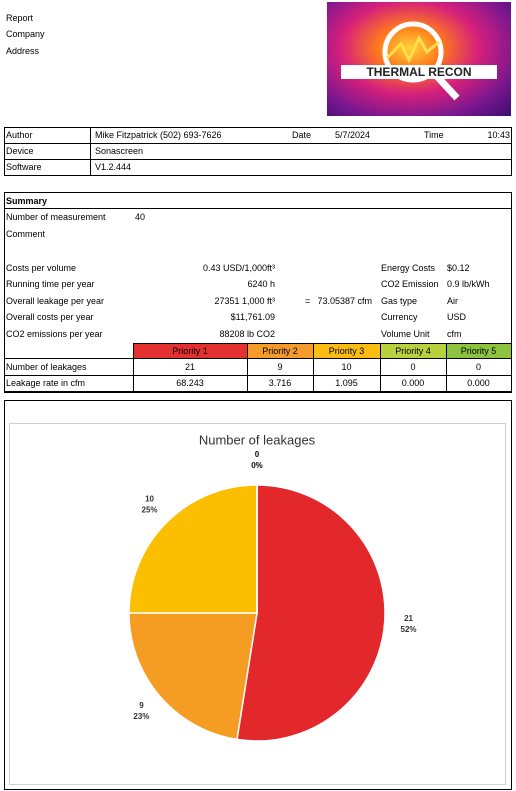 Image resolution: width=516 pixels, height=791 pixels. I want to click on row-value: 1.095, so click(346, 383).